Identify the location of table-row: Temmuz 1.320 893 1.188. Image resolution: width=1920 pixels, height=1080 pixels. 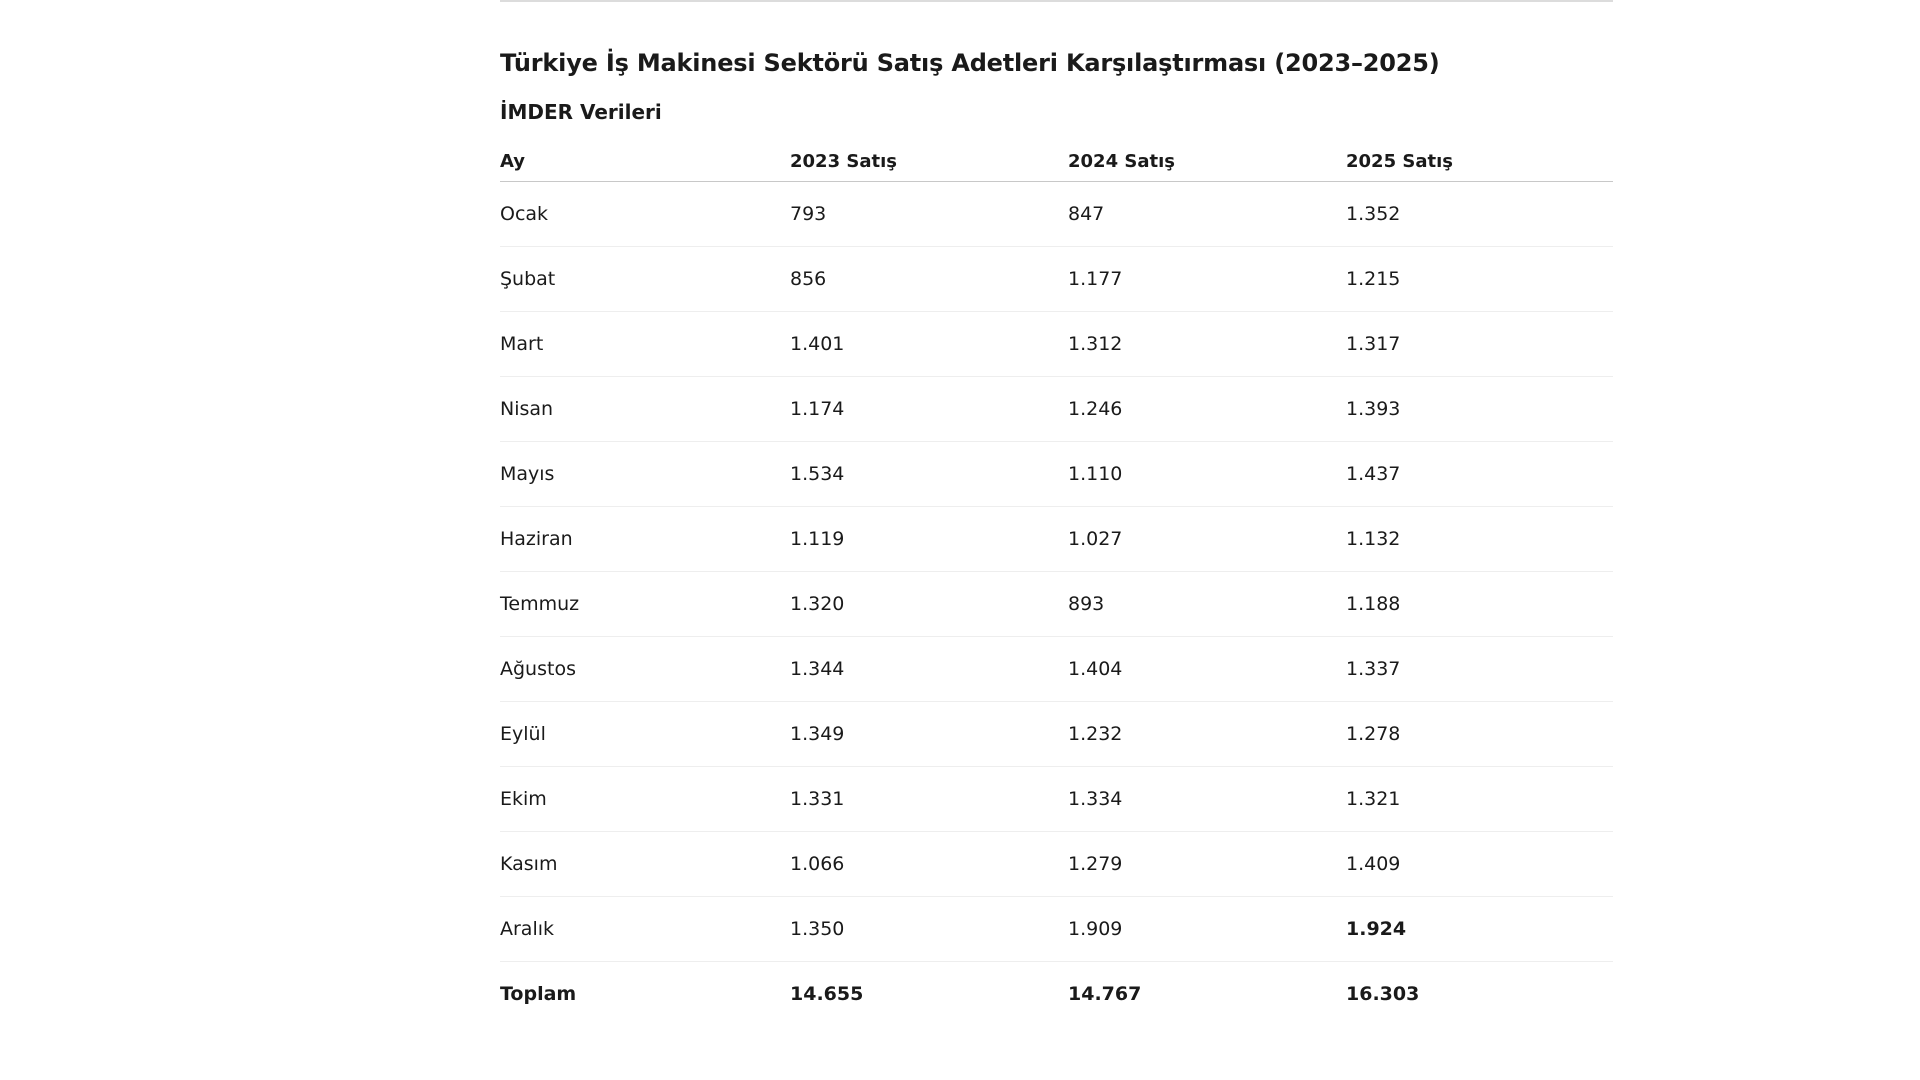
(1056, 604).